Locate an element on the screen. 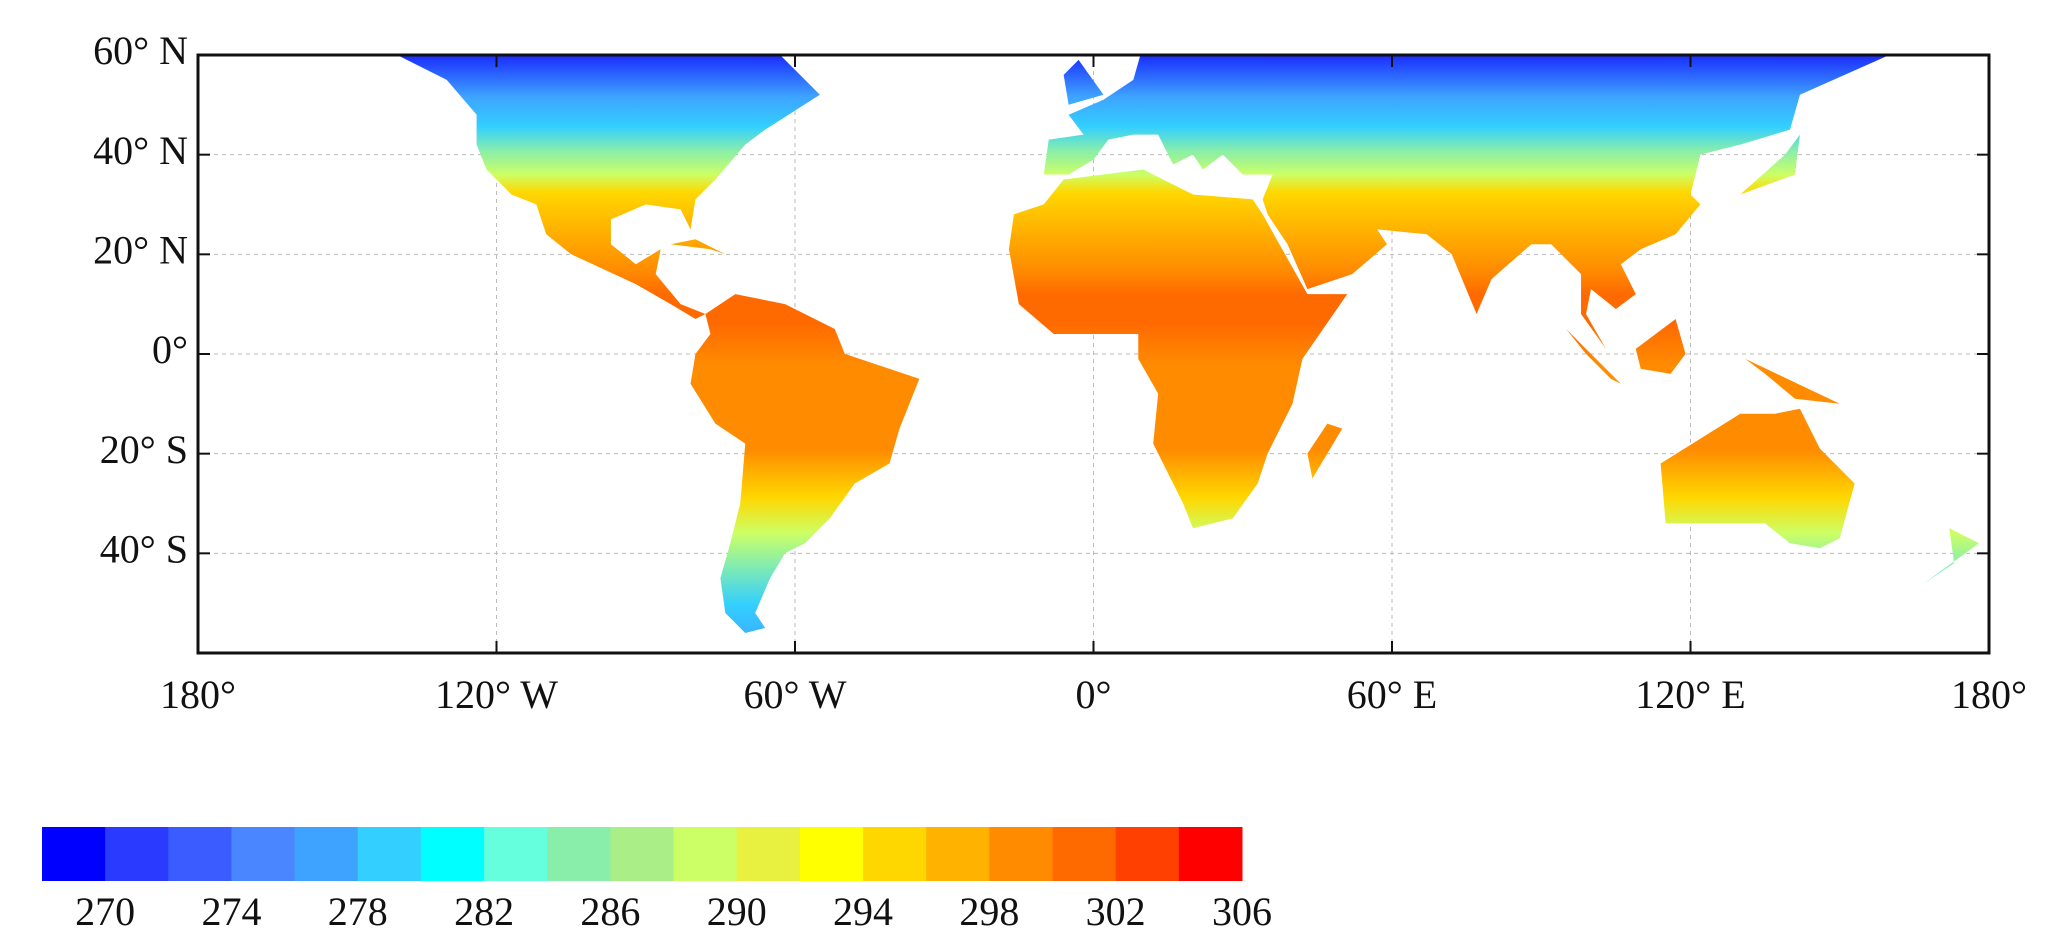 This screenshot has height=952, width=2047. north-america is located at coordinates (608, 187).